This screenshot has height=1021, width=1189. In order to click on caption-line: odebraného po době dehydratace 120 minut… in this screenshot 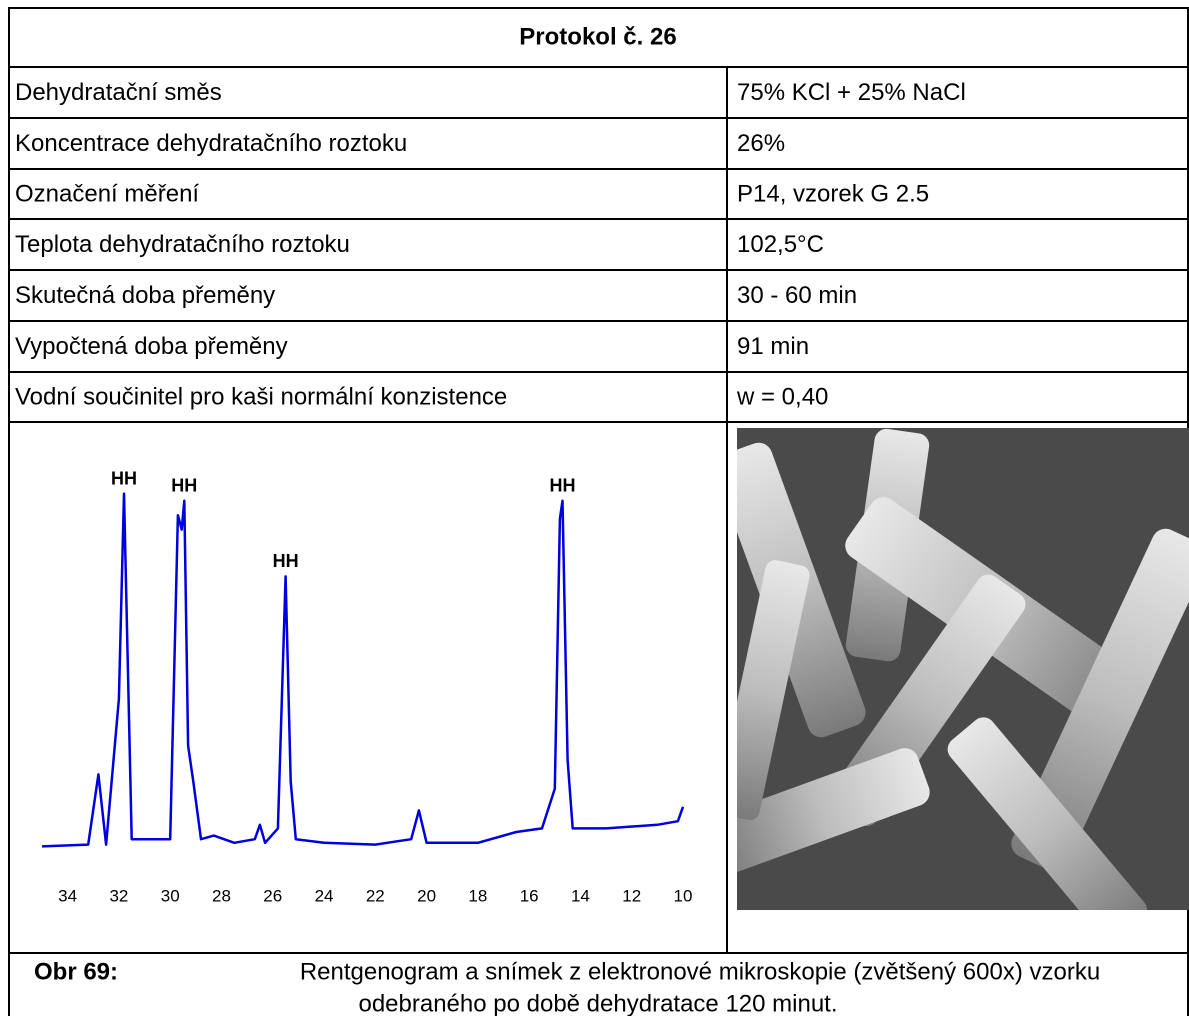, I will do `click(597, 1003)`.